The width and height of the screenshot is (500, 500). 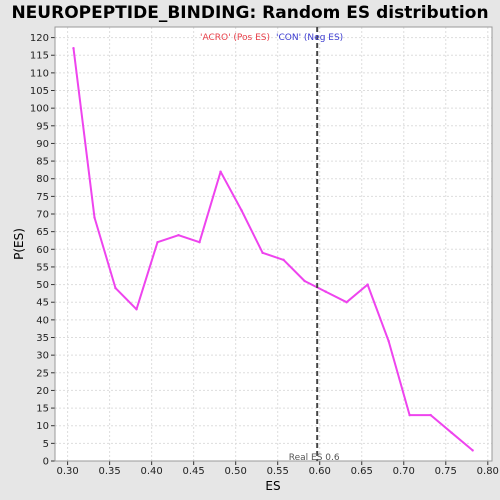 What do you see at coordinates (314, 458) in the screenshot?
I see `real-es-label: Real ES 0.6` at bounding box center [314, 458].